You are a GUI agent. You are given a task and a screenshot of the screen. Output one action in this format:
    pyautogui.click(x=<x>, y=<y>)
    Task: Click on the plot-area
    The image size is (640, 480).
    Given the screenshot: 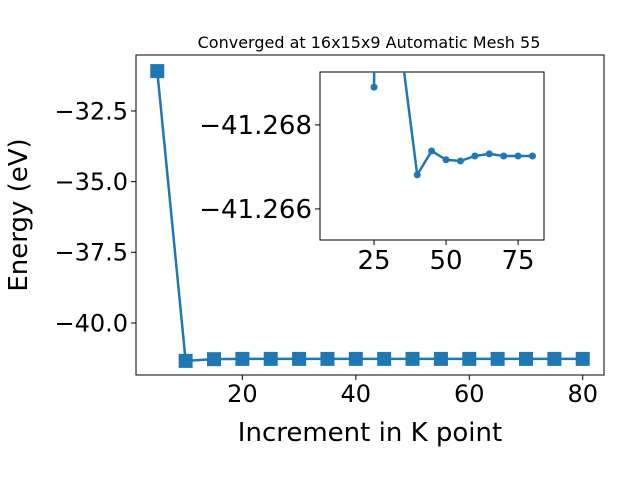 What is the action you would take?
    pyautogui.click(x=453, y=125)
    